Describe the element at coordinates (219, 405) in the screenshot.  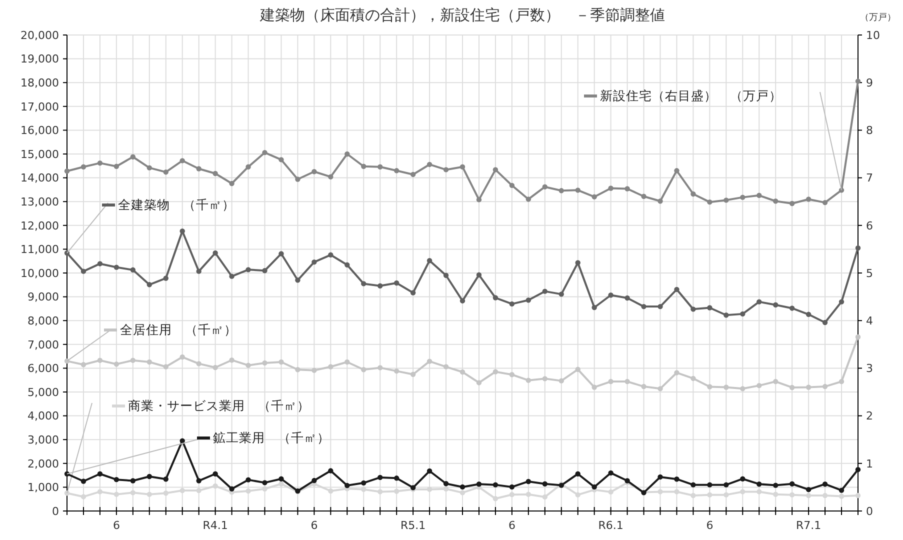
I see `legend-label: 商業・サービス業用 （千㎡）` at that location.